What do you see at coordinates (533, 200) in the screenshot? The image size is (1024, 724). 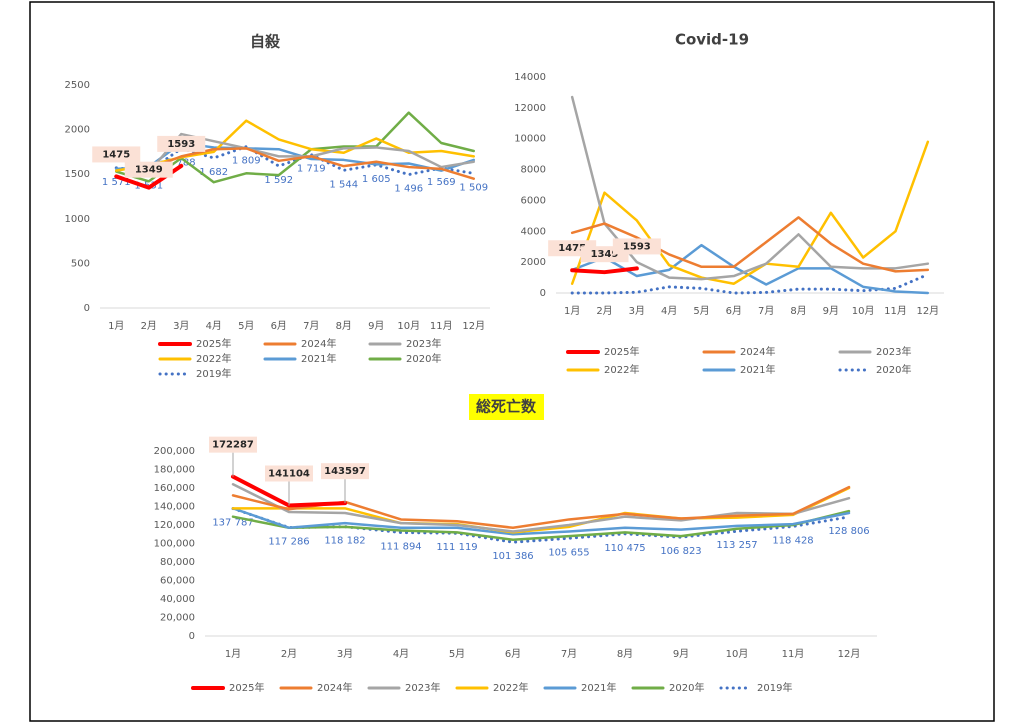 I see `y-tick-label: 6000` at bounding box center [533, 200].